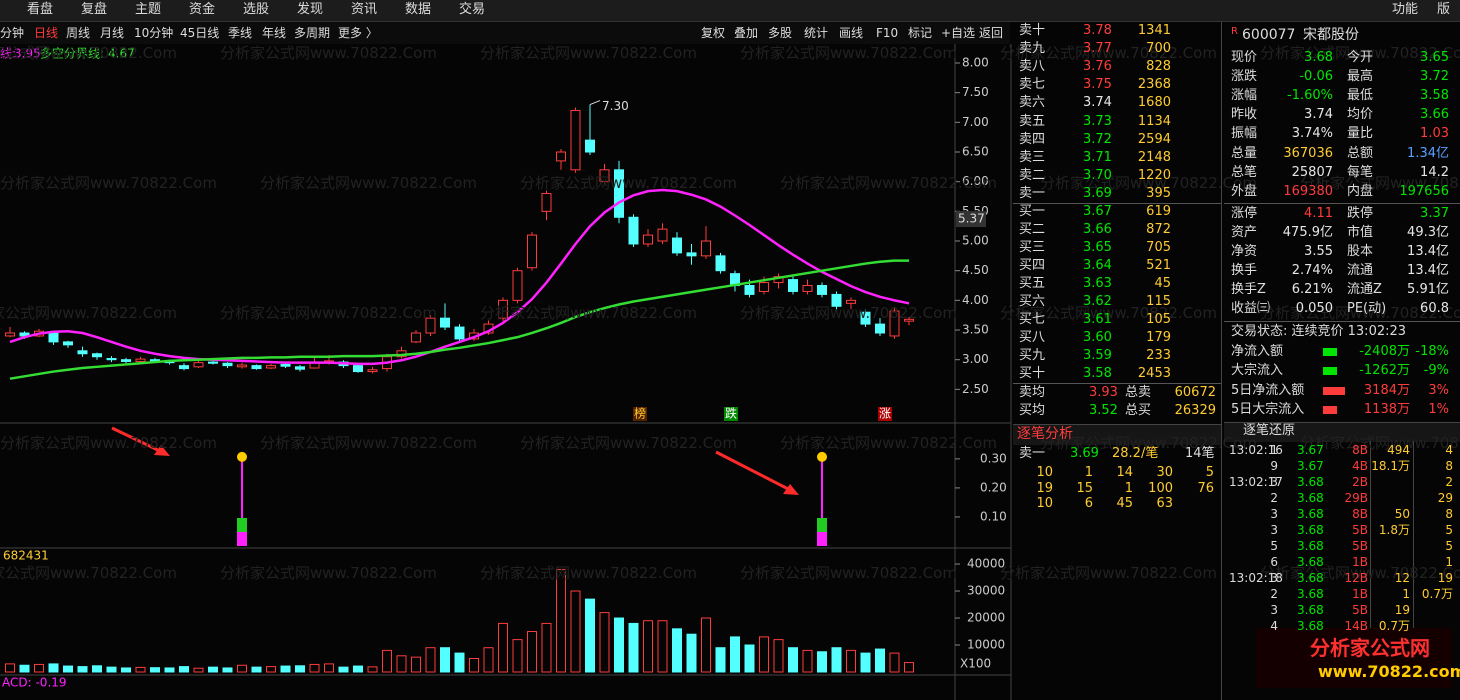 This screenshot has height=700, width=1460. Describe the element at coordinates (505, 33) in the screenshot. I see `toolbar` at that location.